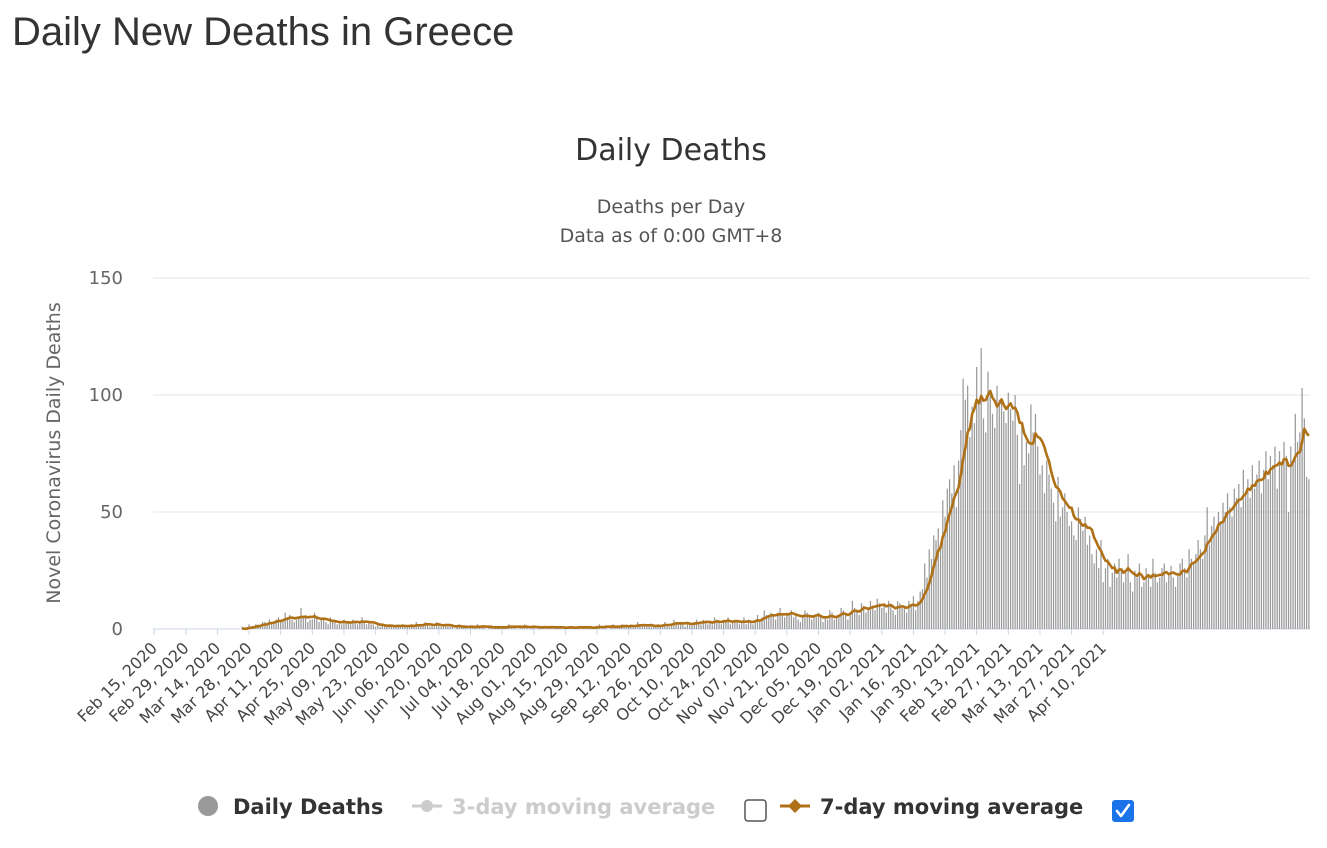 The height and width of the screenshot is (848, 1327). What do you see at coordinates (583, 807) in the screenshot?
I see `legend-label-3-day-average: 3-day moving average` at bounding box center [583, 807].